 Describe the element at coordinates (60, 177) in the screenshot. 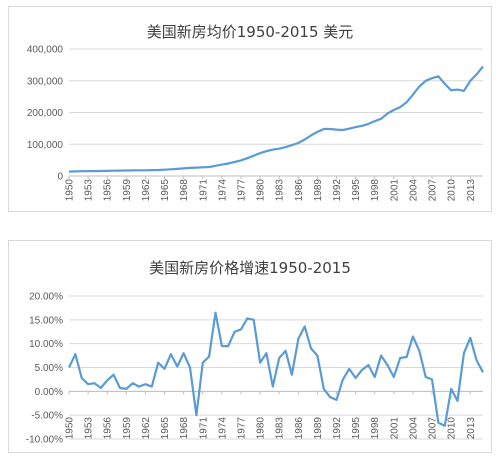

I see `y-tick-label: 0` at that location.